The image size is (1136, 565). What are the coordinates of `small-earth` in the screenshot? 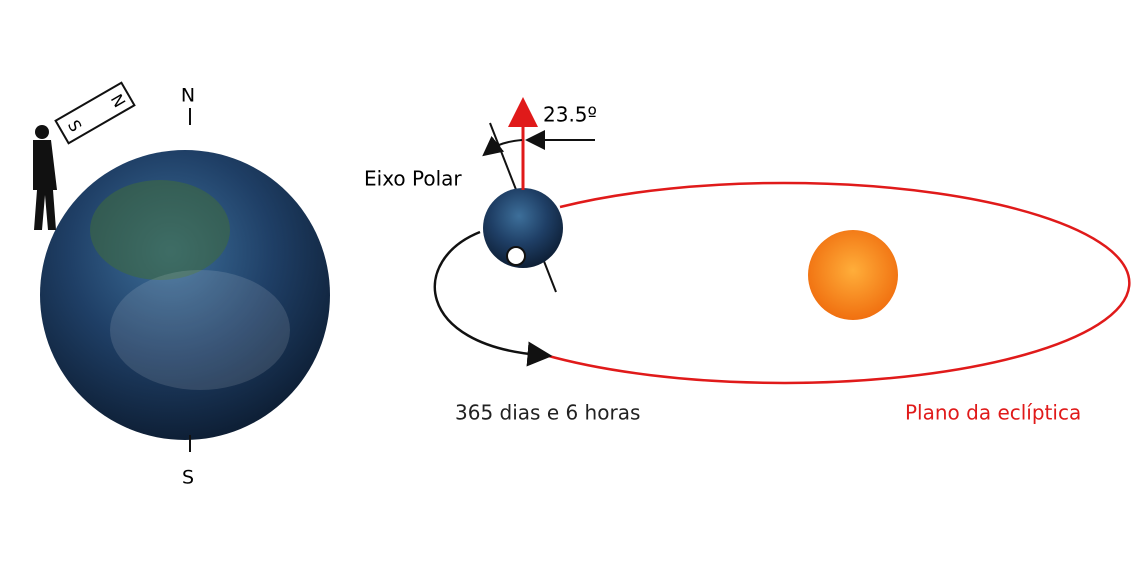 It's located at (523, 228).